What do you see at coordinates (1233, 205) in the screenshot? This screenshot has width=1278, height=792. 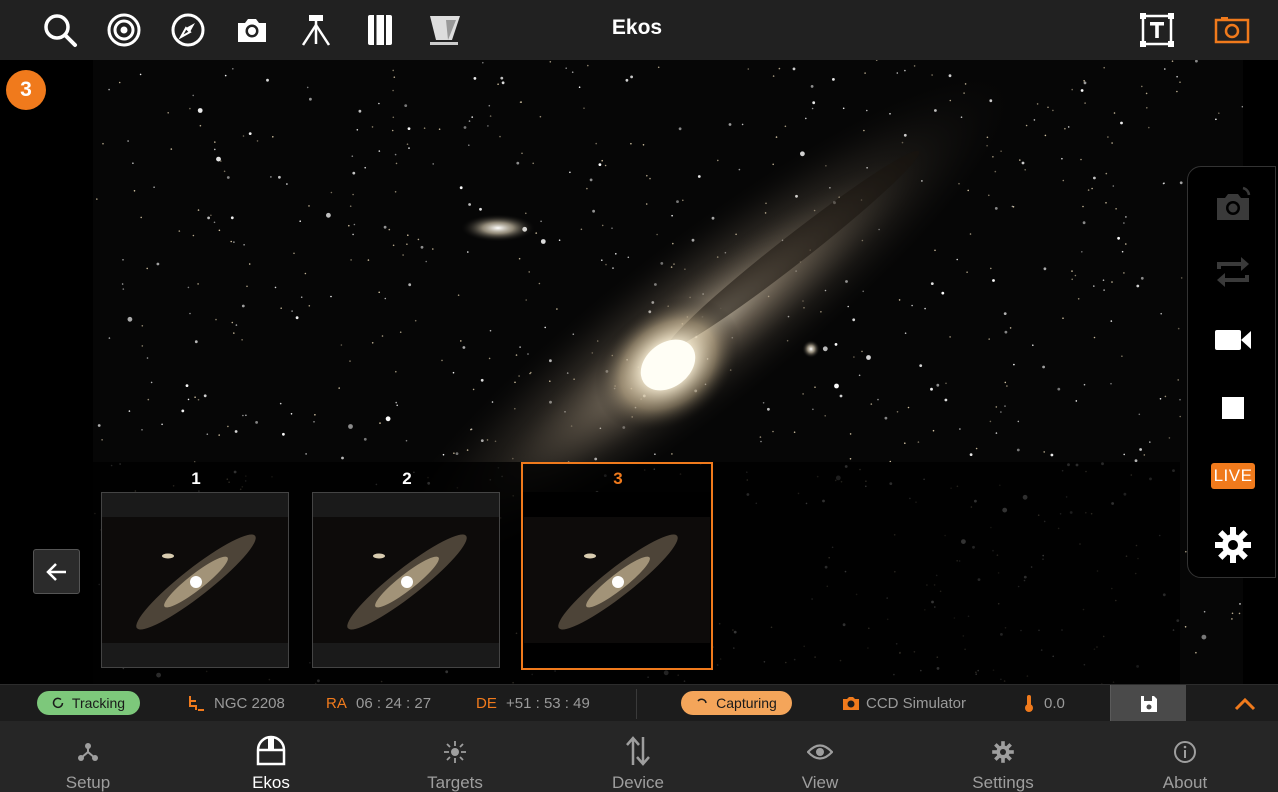 I see `rotate-camera-icon` at bounding box center [1233, 205].